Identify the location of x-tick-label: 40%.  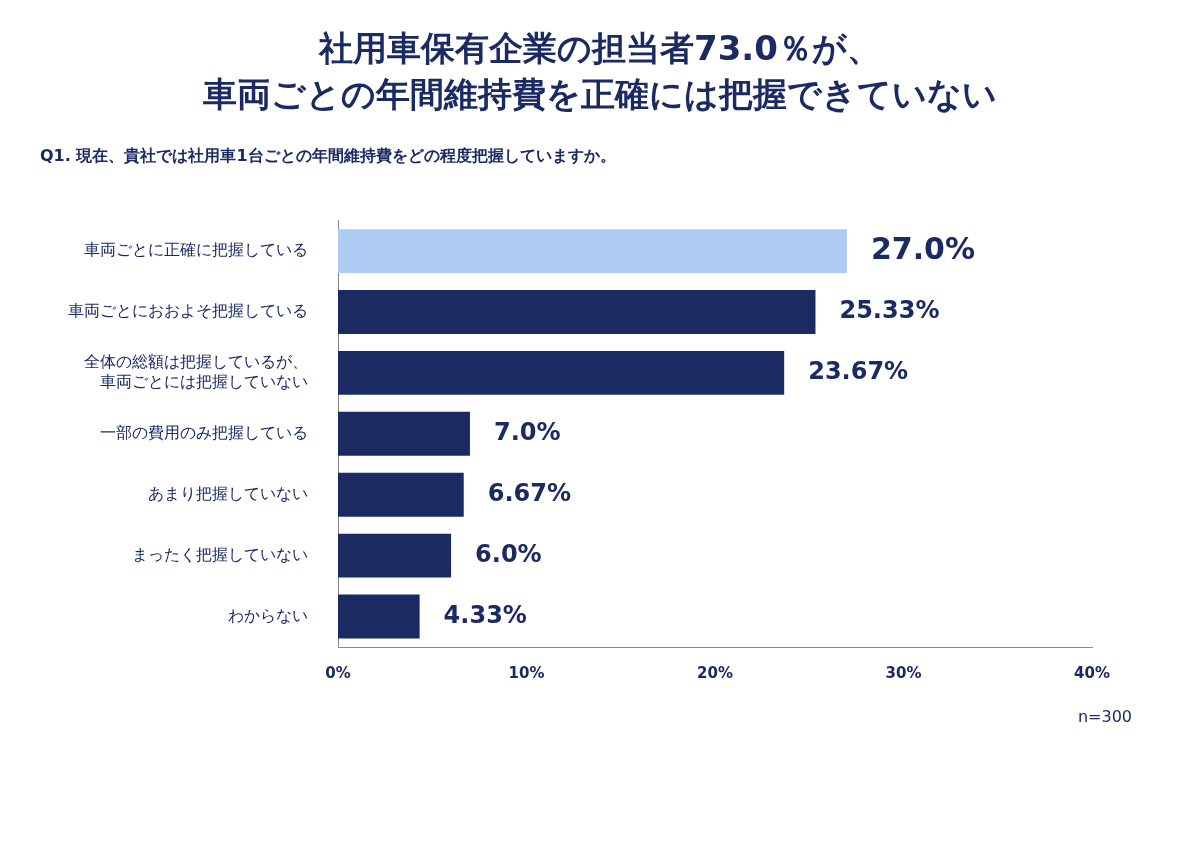
(1092, 672).